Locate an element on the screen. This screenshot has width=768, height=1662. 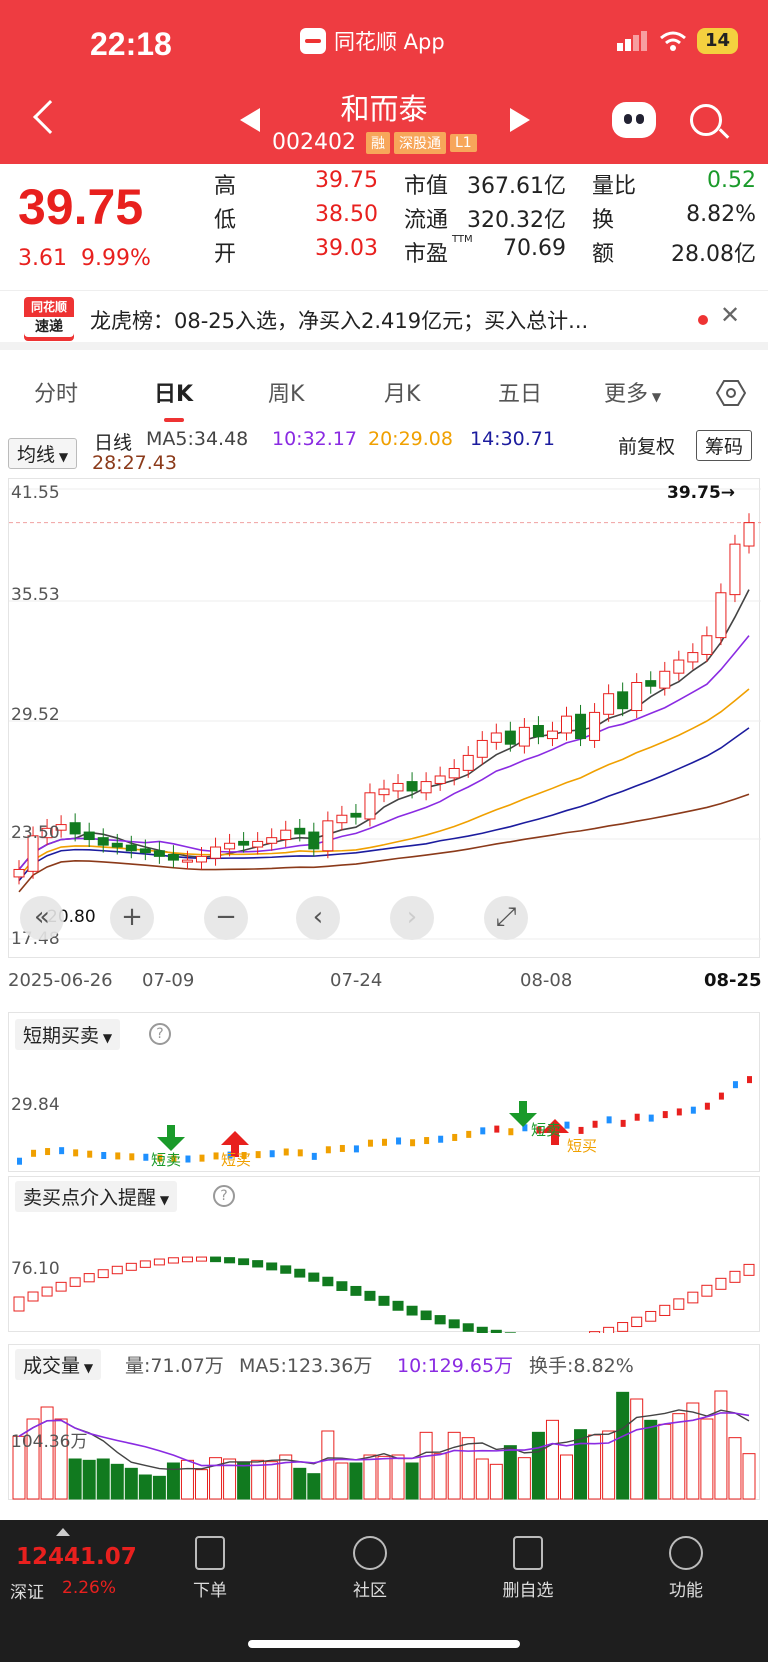
tab-five-day: 五日 is located at coordinates (520, 394).